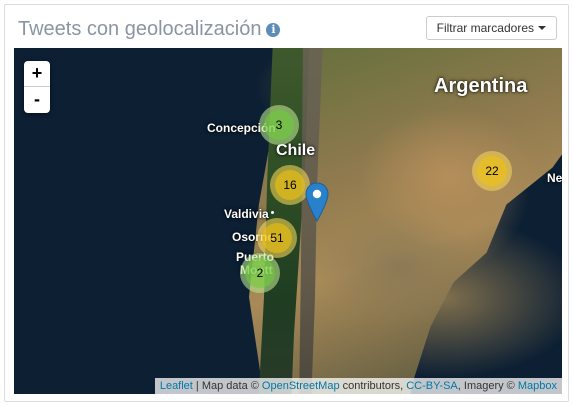 The width and height of the screenshot is (573, 406). Describe the element at coordinates (373, 386) in the screenshot. I see `attribution-text-2: contributors,` at that location.